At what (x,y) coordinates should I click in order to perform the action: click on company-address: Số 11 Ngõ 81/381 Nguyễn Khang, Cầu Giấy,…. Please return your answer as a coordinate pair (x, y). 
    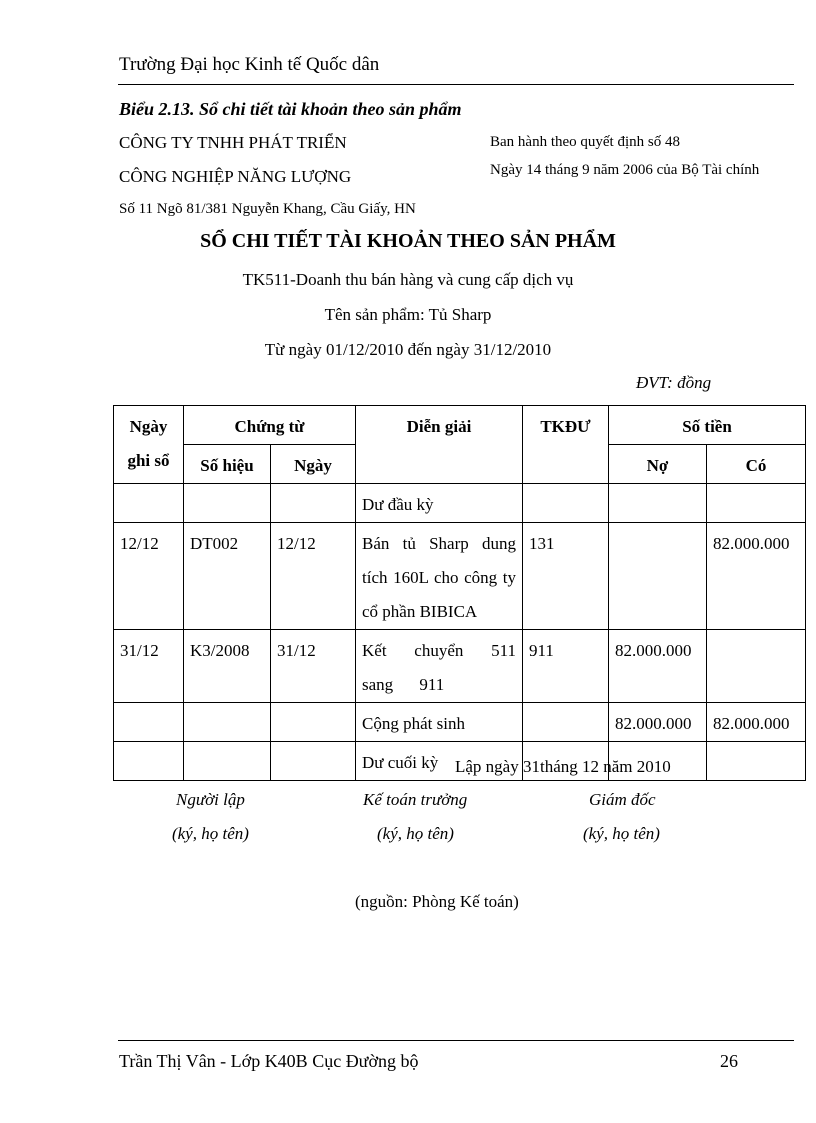
    Looking at the image, I should click on (267, 209).